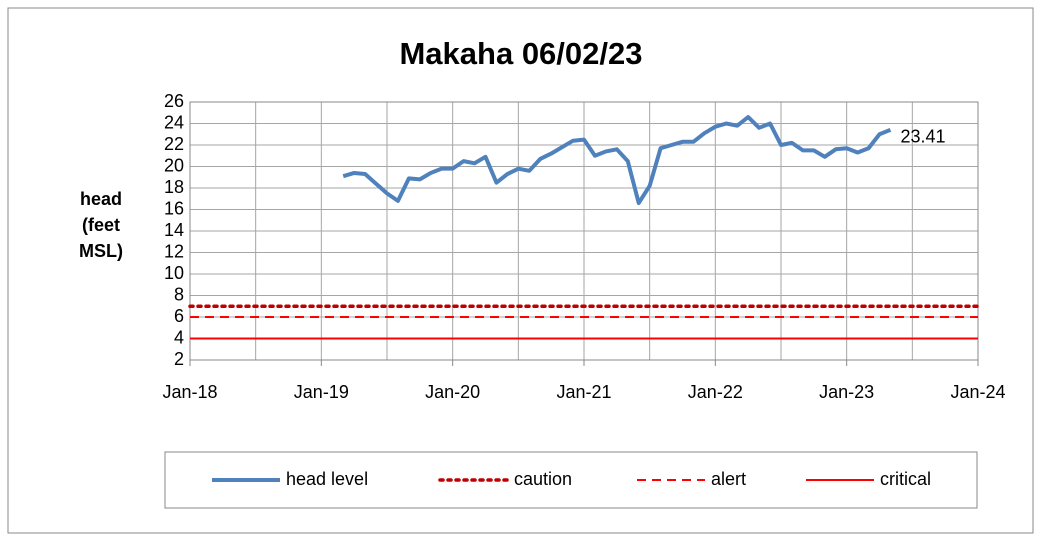  What do you see at coordinates (977, 392) in the screenshot?
I see `x-tick-label: Jan-24` at bounding box center [977, 392].